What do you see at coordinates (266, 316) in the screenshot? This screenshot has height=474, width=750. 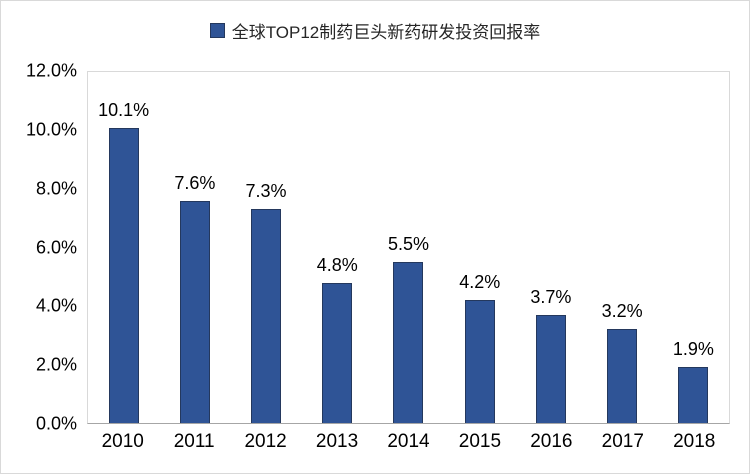 I see `bar-2012` at bounding box center [266, 316].